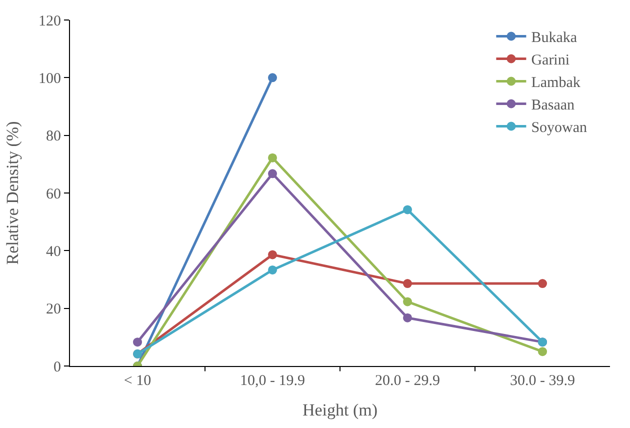 This screenshot has height=428, width=630. Describe the element at coordinates (57, 367) in the screenshot. I see `y-tick-label: 0` at that location.